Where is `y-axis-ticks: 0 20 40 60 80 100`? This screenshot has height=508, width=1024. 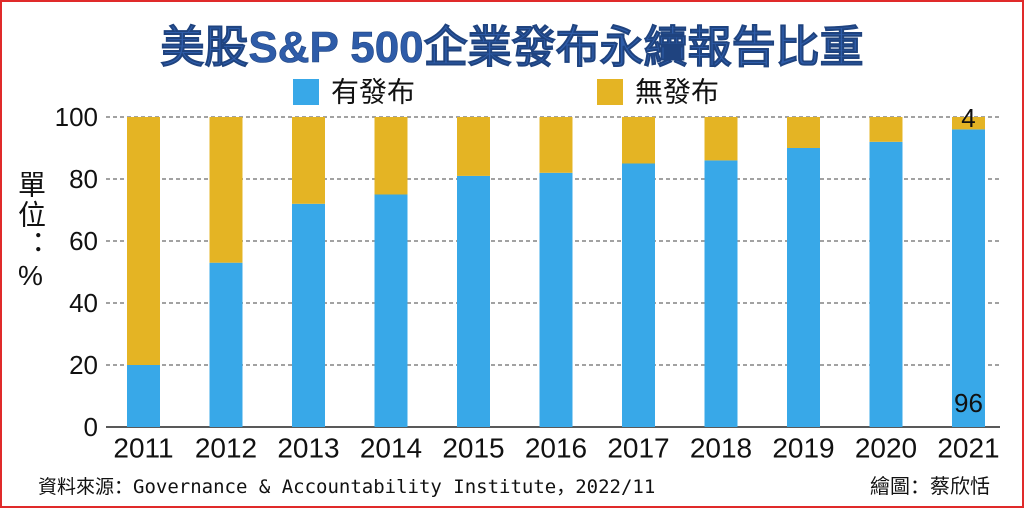 y-axis-ticks: 0 20 40 60 80 100 is located at coordinates (76, 272).